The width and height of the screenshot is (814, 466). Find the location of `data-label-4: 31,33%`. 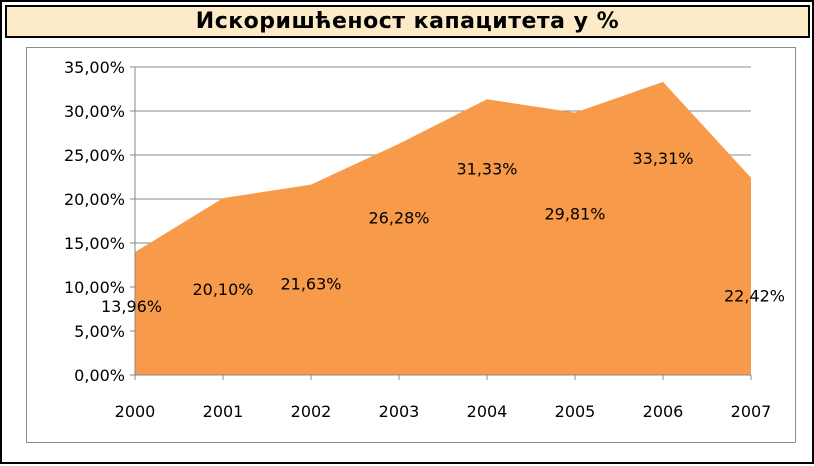

data-label-4: 31,33% is located at coordinates (486, 168).